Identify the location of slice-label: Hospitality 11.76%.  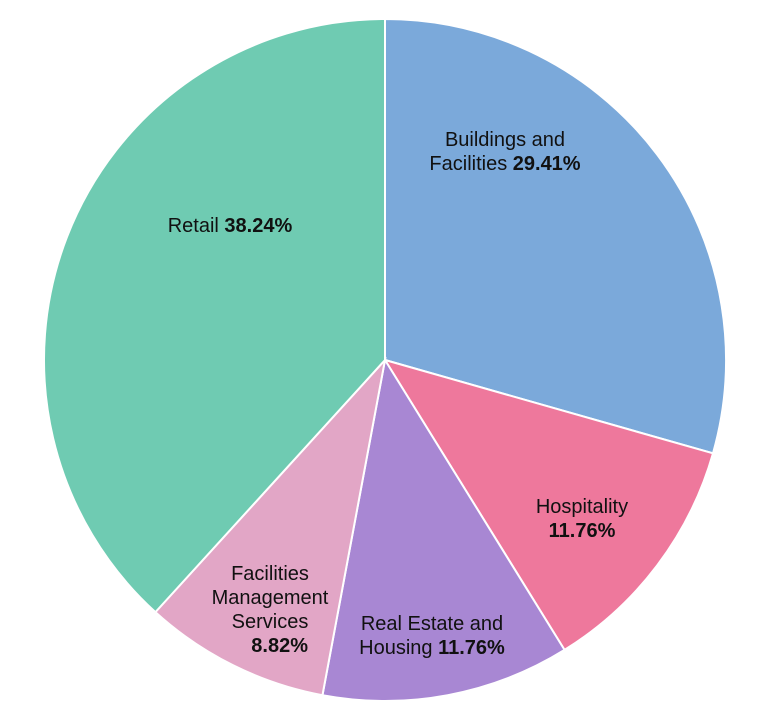
(582, 519).